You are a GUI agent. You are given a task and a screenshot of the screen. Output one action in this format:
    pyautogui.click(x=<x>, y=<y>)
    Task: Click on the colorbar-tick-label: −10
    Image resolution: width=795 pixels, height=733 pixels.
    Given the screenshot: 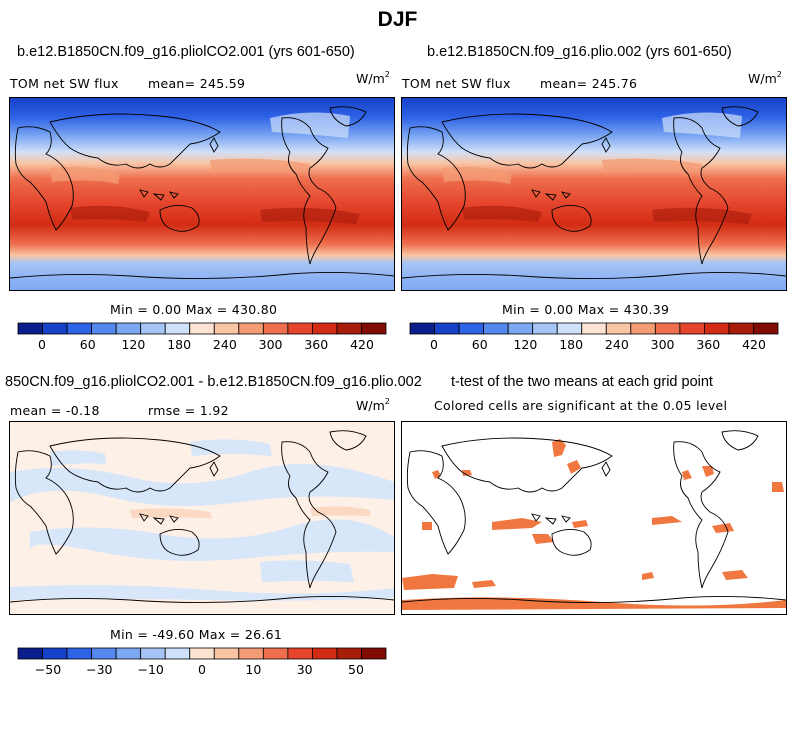 What is the action you would take?
    pyautogui.click(x=150, y=669)
    